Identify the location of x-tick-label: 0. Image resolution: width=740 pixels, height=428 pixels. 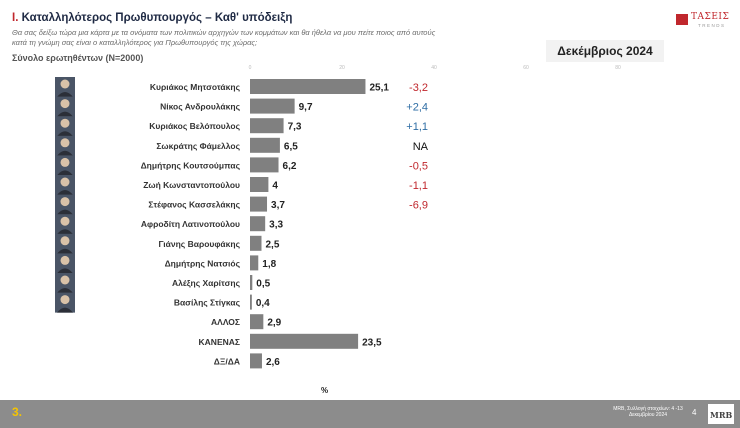
(250, 68).